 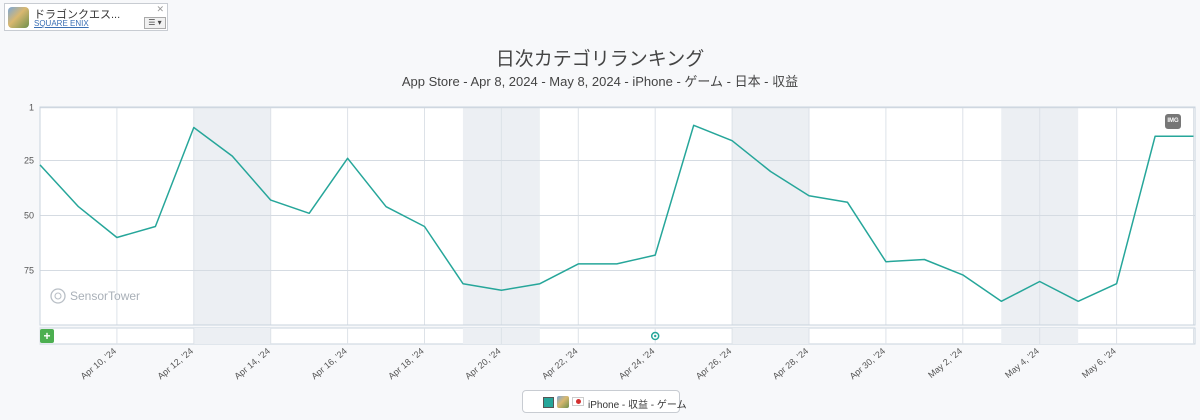 I want to click on x-tick-label: Apr 30, '24, so click(x=868, y=363).